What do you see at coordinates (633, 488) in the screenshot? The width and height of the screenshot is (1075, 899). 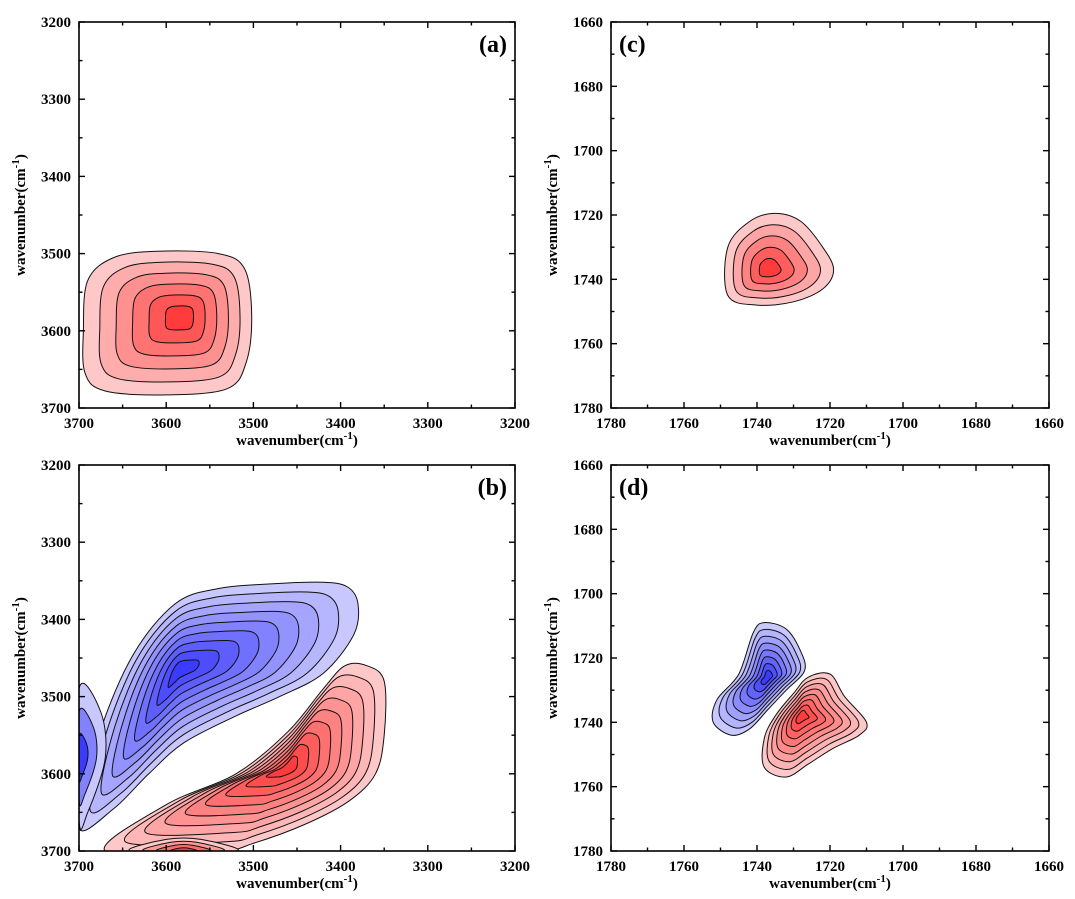 I see `panel-label: (d)` at bounding box center [633, 488].